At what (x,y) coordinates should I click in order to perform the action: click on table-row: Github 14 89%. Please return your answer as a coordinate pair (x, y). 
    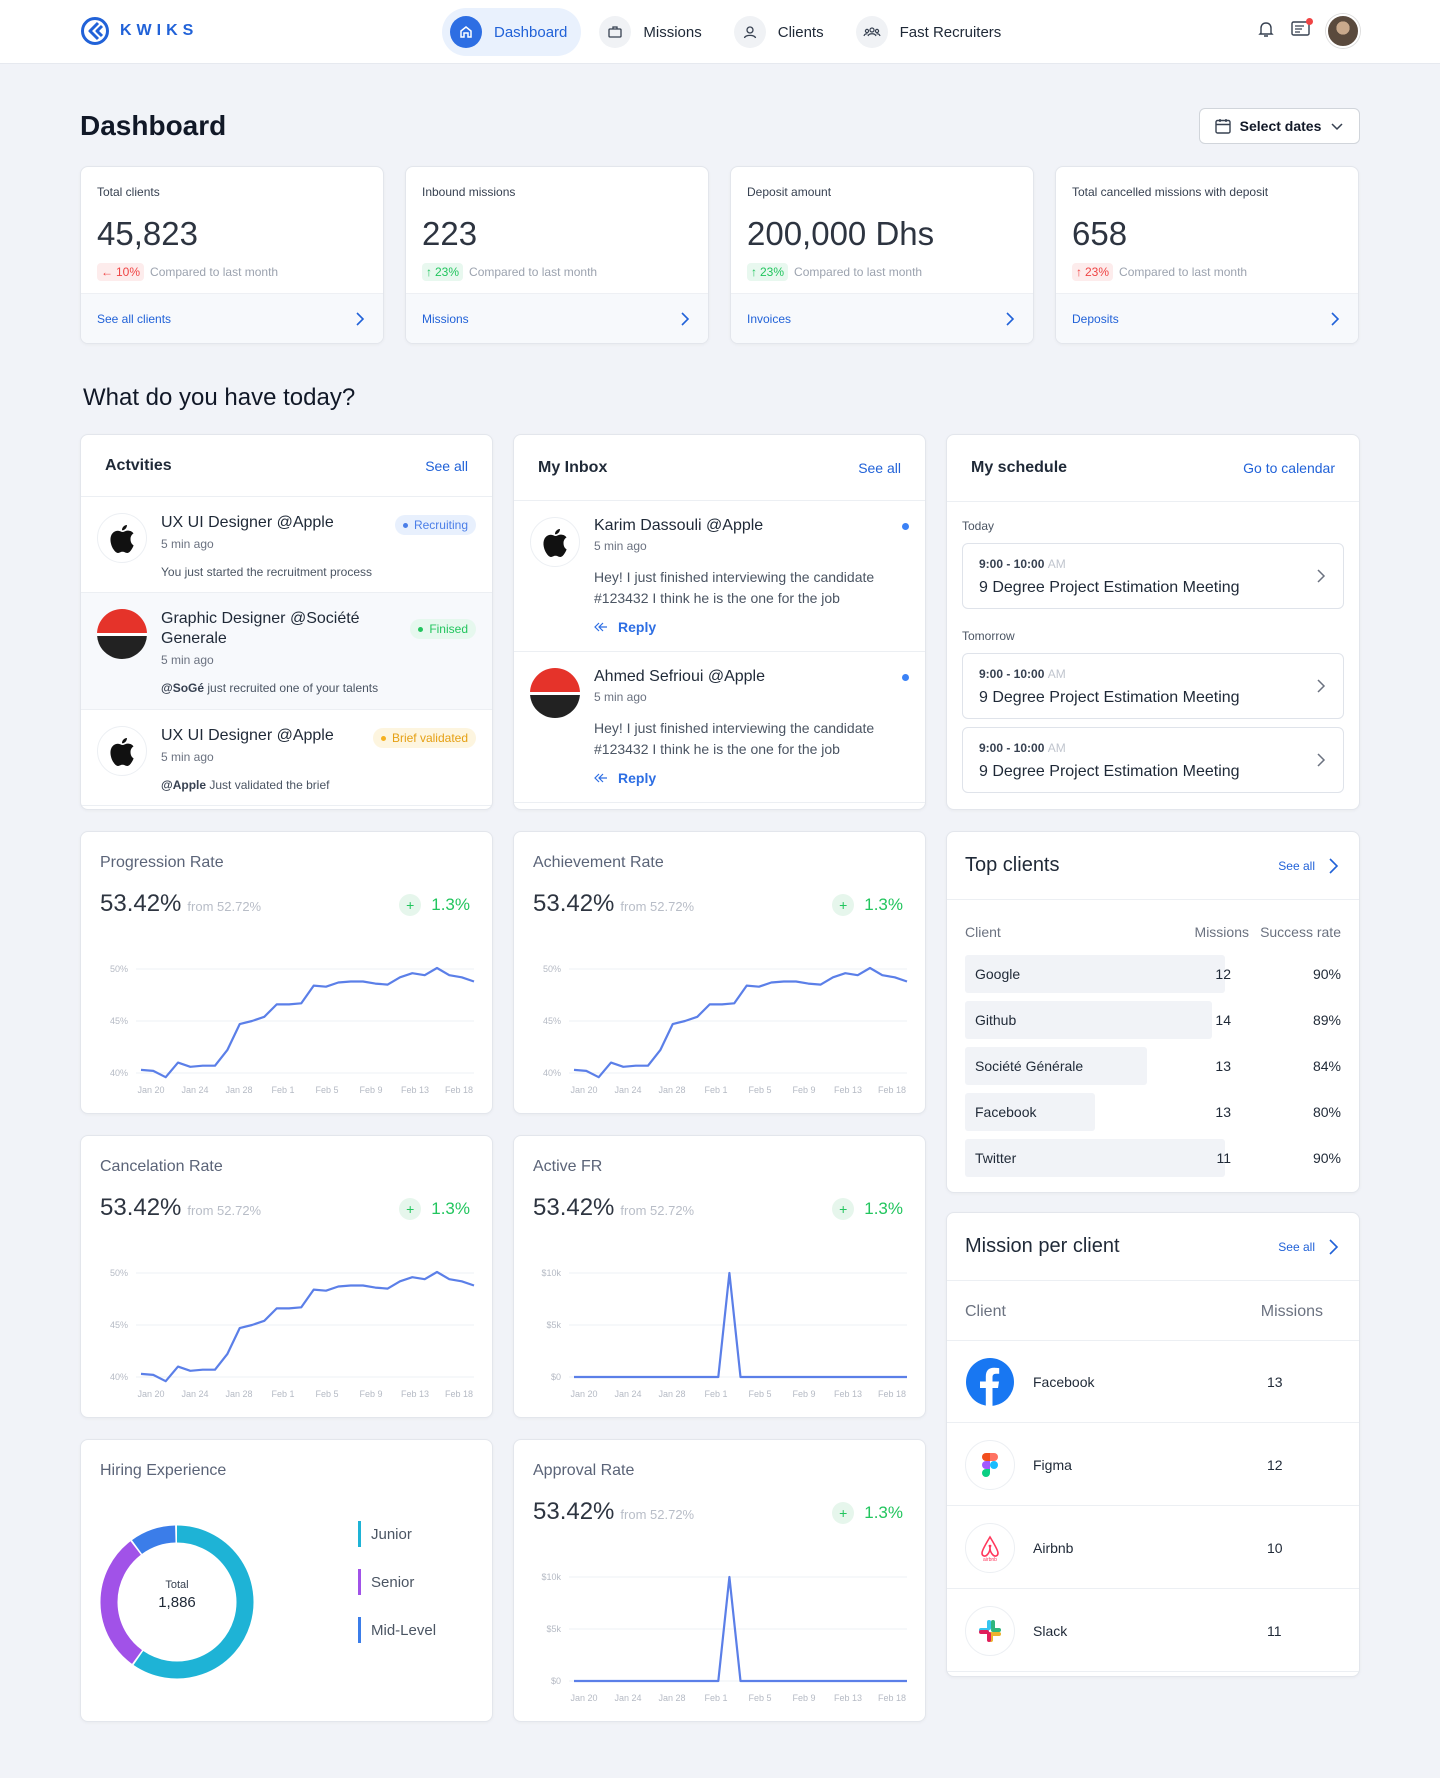
    Looking at the image, I should click on (1153, 1020).